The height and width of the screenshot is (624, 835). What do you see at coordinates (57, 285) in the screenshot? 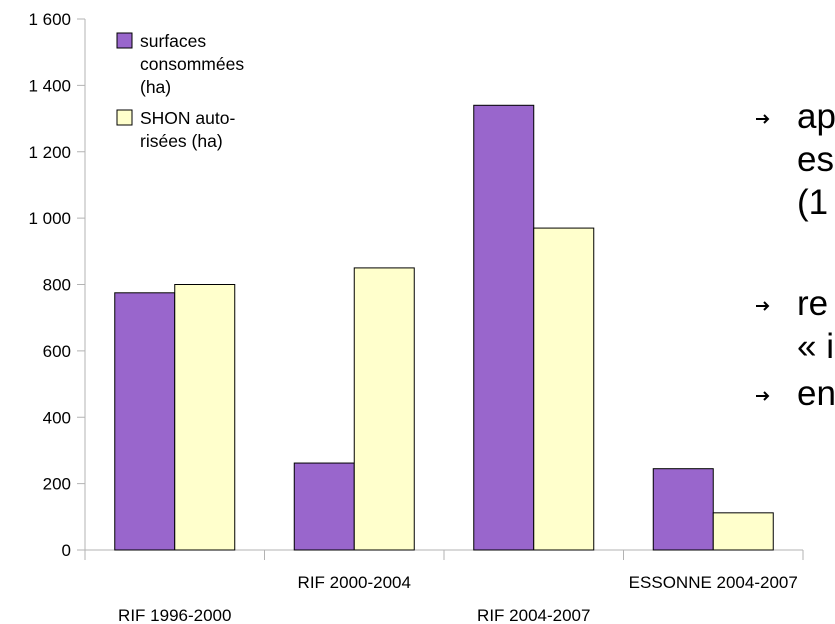
I see `y-tick-label: 800` at bounding box center [57, 285].